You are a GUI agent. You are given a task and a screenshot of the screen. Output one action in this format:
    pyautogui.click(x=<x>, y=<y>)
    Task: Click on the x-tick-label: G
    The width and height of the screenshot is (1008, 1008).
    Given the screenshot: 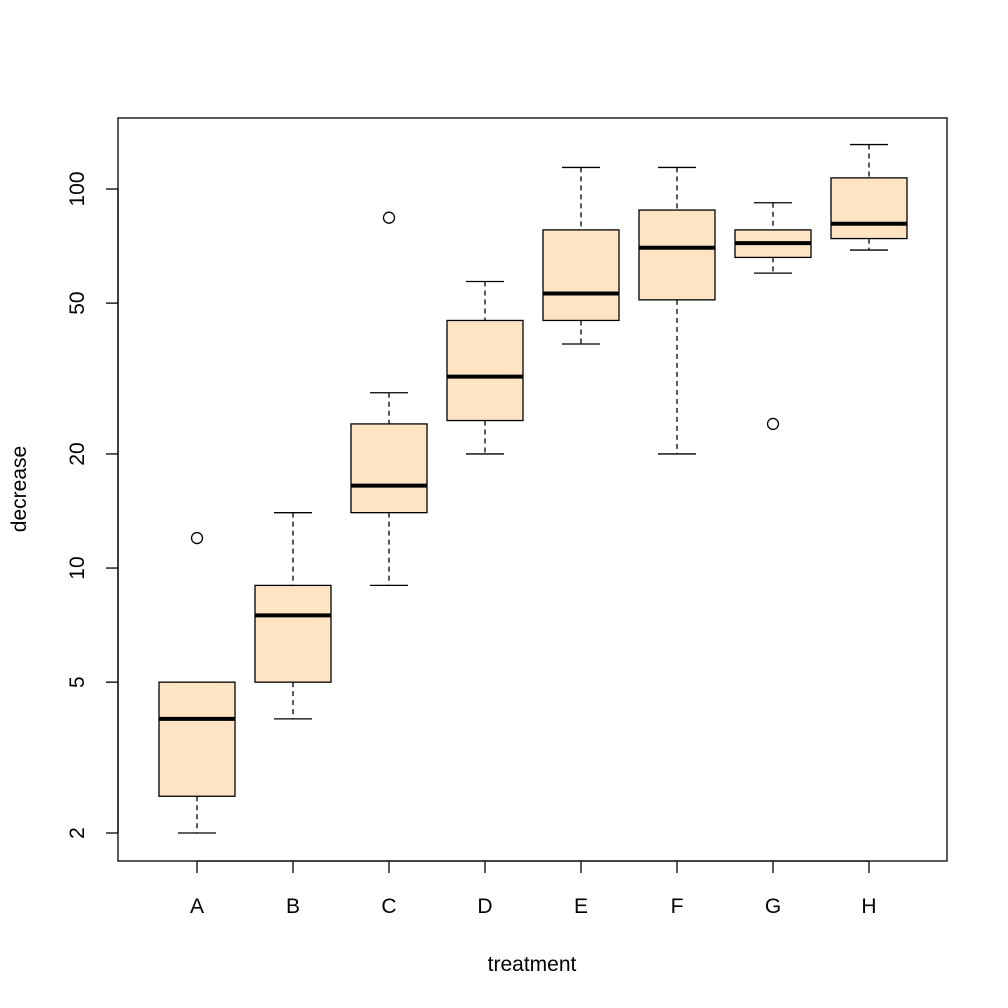 What is the action you would take?
    pyautogui.click(x=773, y=906)
    